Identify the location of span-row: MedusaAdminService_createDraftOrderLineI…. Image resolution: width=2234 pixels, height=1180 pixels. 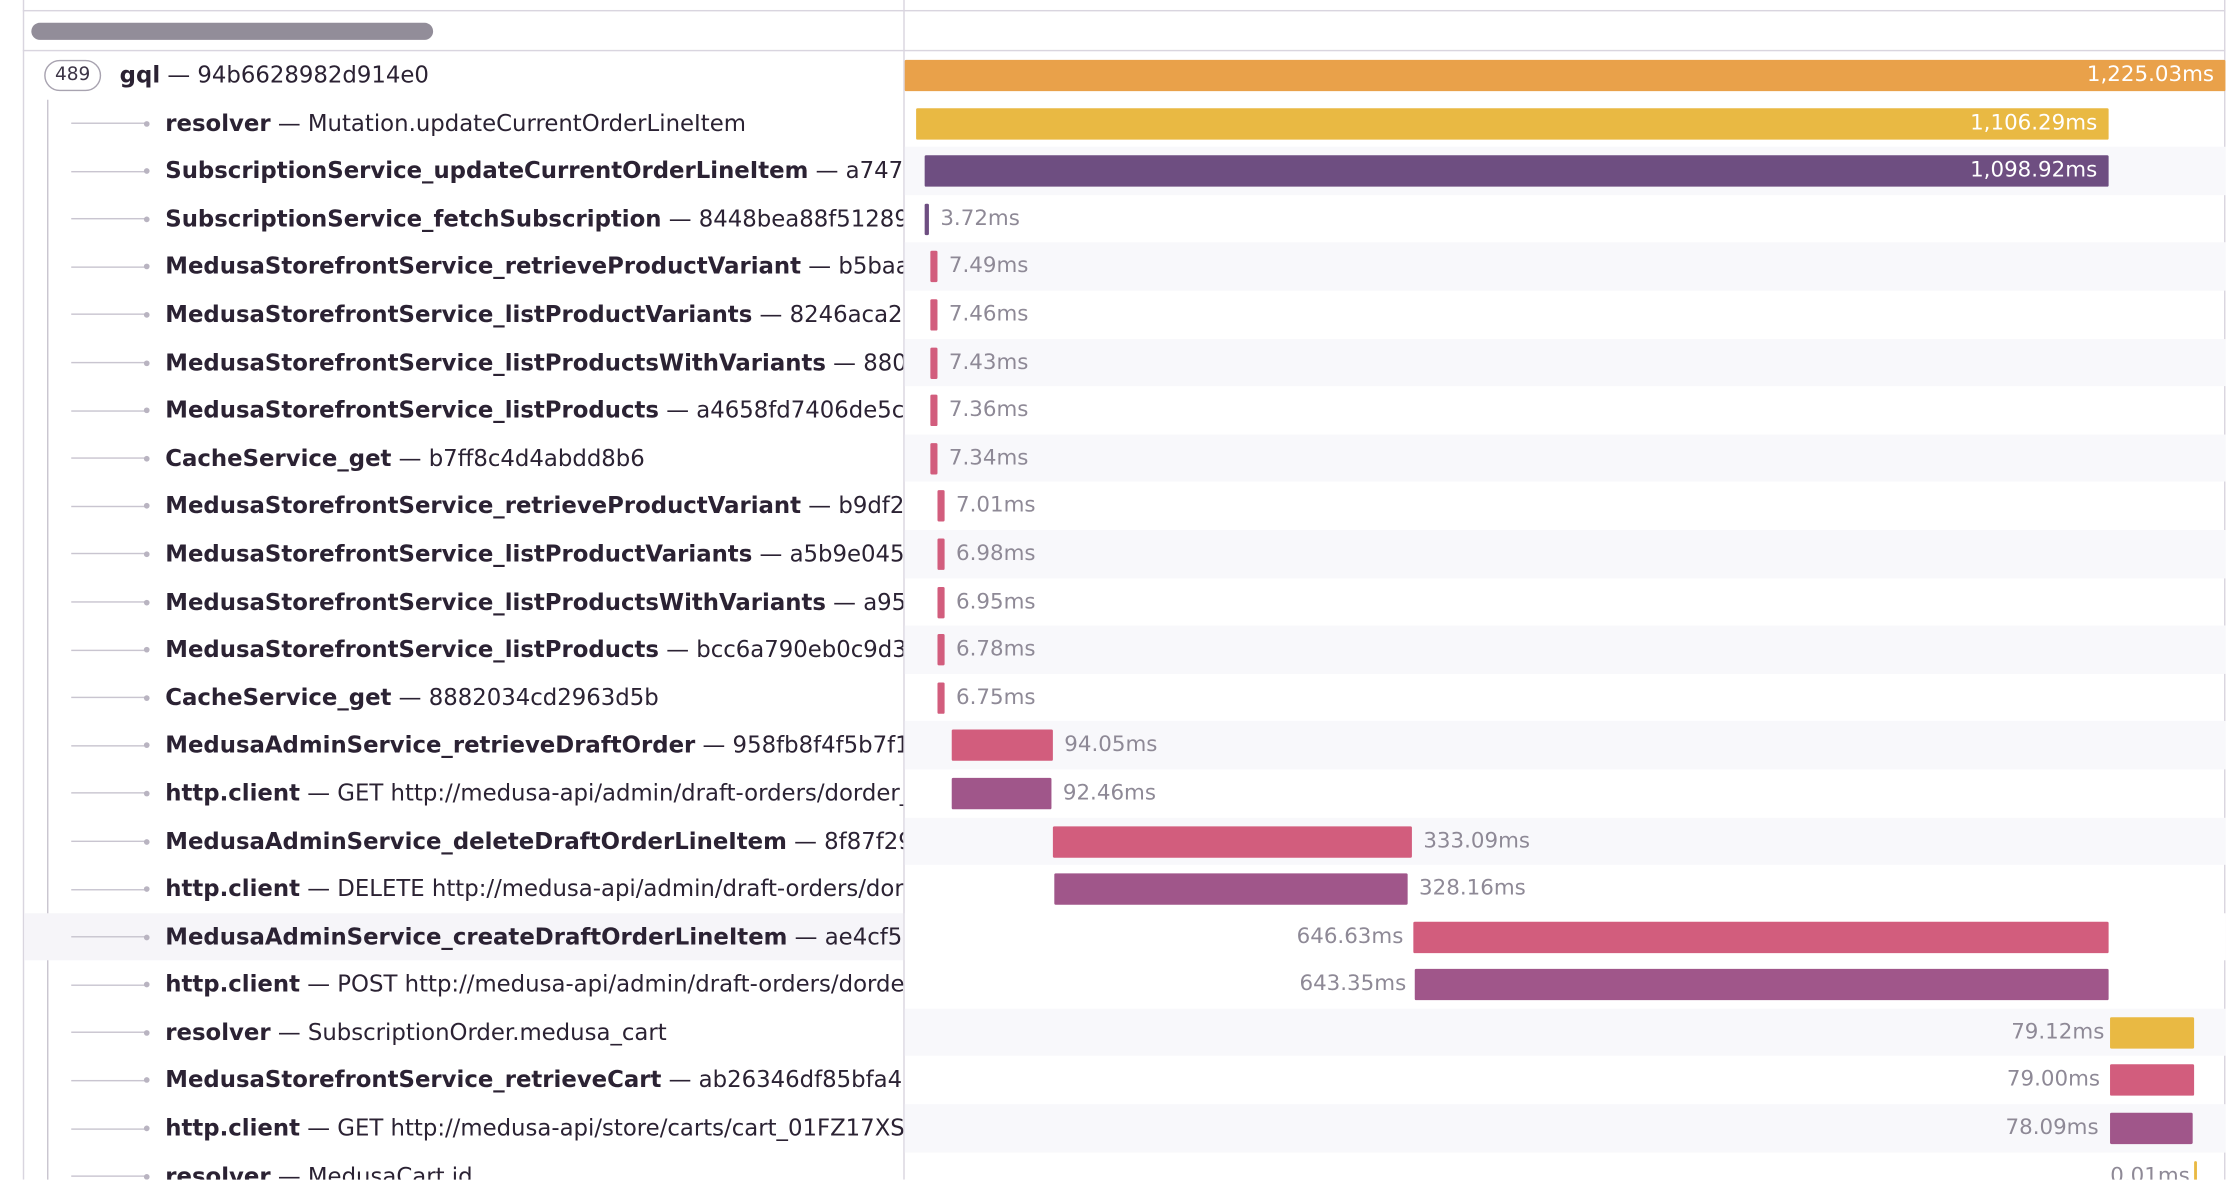
(1125, 936).